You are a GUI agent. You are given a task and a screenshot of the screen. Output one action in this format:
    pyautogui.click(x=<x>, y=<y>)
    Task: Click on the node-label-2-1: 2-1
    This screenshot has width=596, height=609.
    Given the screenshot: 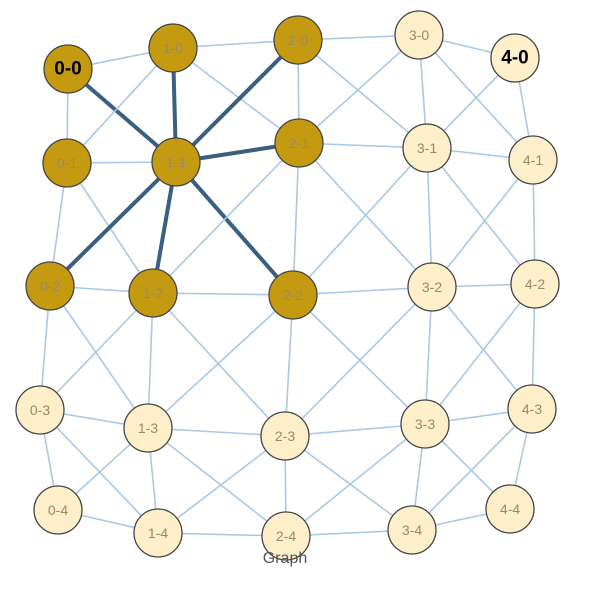 What is the action you would take?
    pyautogui.click(x=299, y=143)
    